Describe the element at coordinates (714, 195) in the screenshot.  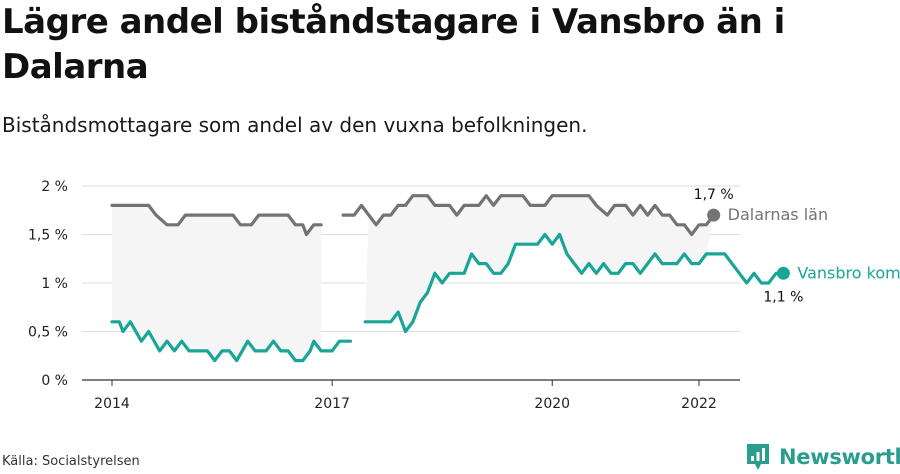
I see `series-value-label: 1,7 %` at that location.